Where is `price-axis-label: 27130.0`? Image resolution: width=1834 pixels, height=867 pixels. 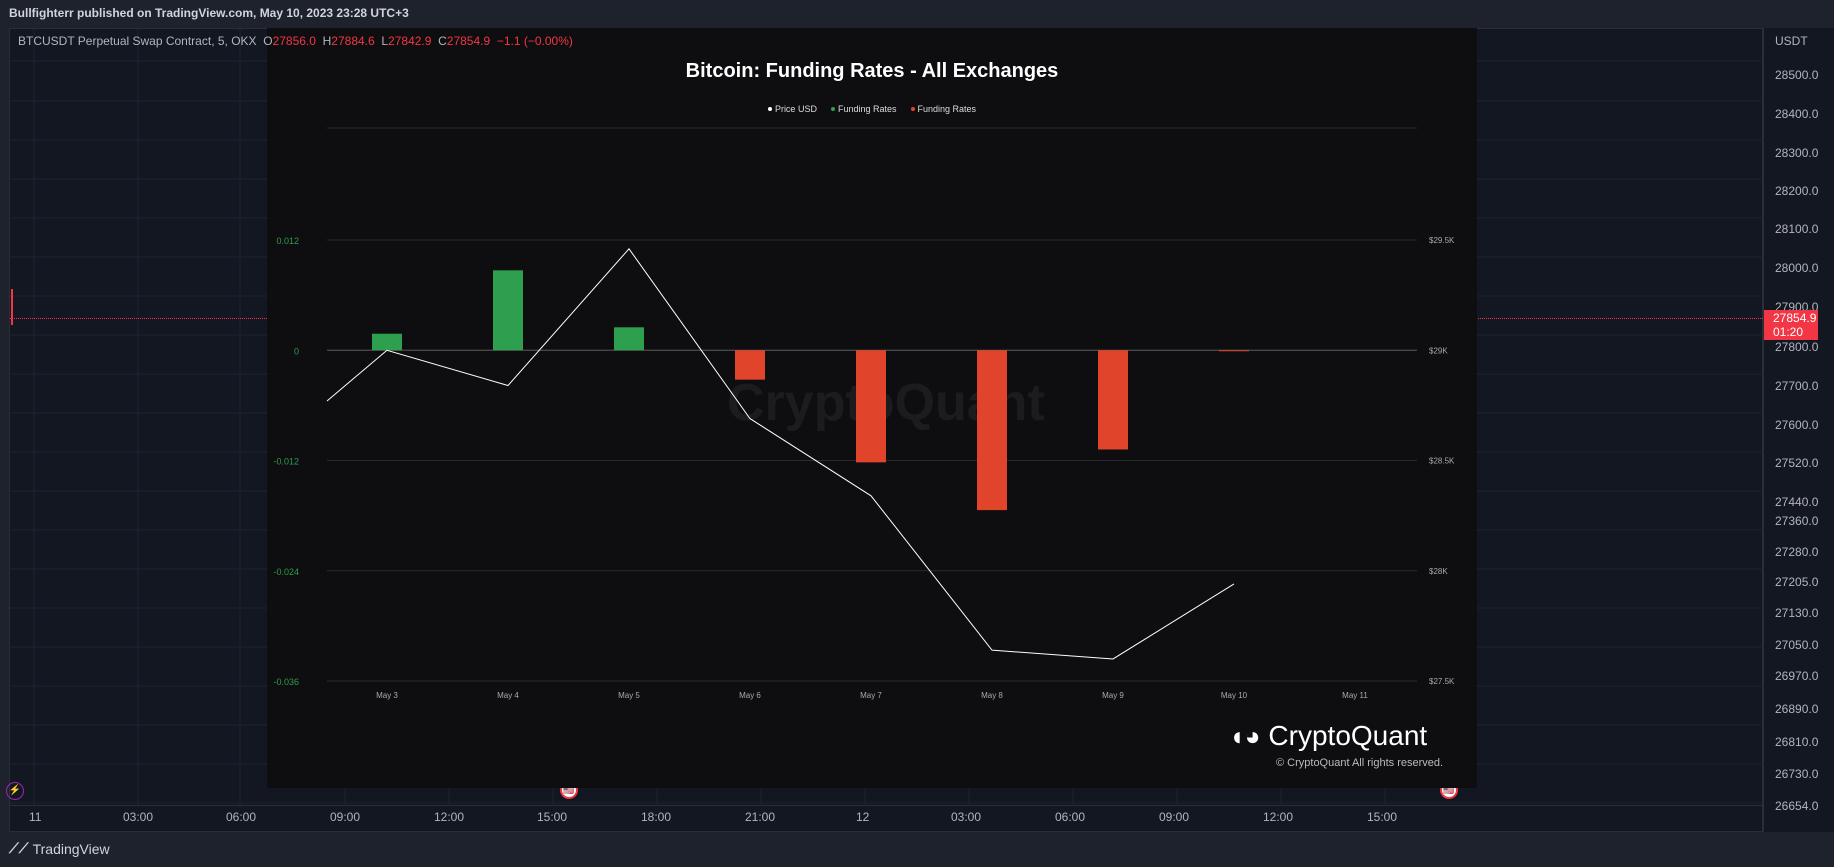 price-axis-label: 27130.0 is located at coordinates (1797, 613).